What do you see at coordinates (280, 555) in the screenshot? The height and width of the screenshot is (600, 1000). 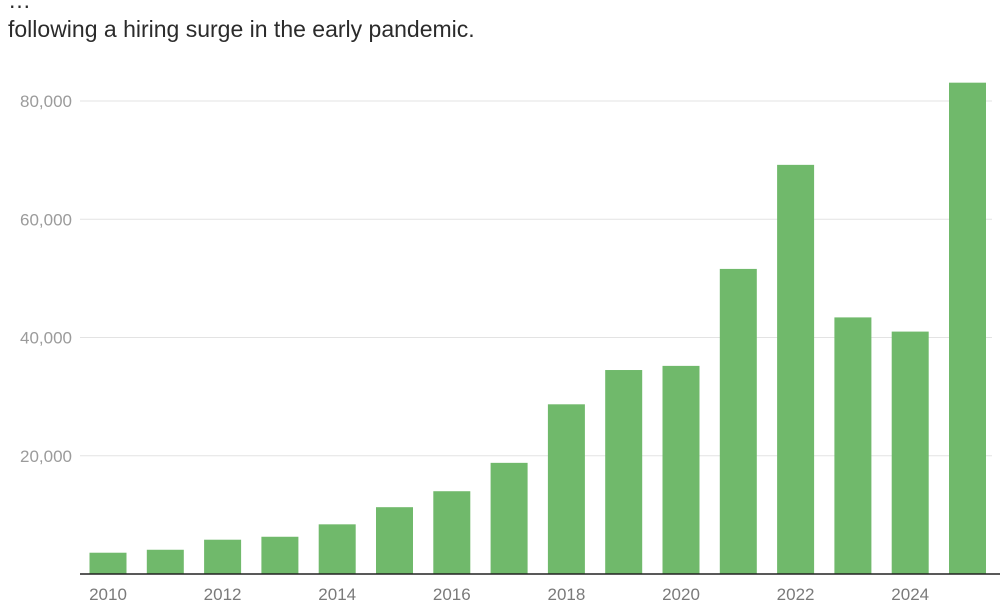 I see `bar-2013` at bounding box center [280, 555].